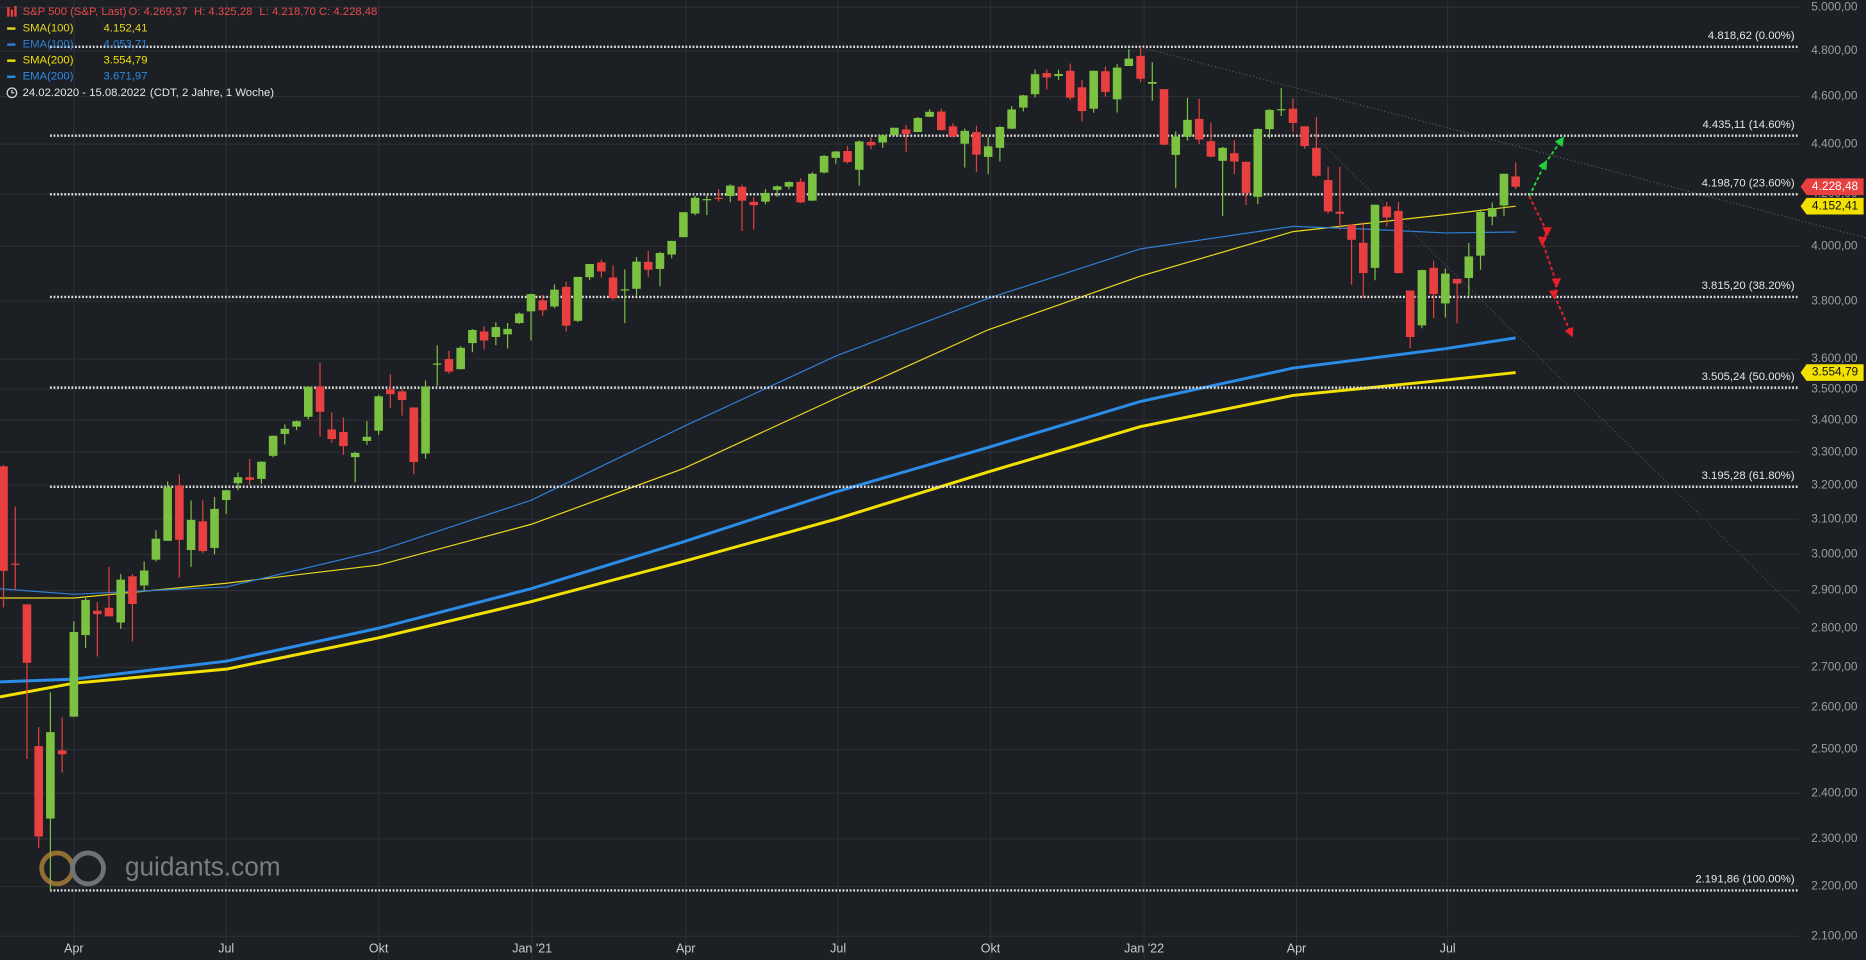 This screenshot has width=1866, height=960. What do you see at coordinates (48, 29) in the screenshot?
I see `legend-name: SMA(100)` at bounding box center [48, 29].